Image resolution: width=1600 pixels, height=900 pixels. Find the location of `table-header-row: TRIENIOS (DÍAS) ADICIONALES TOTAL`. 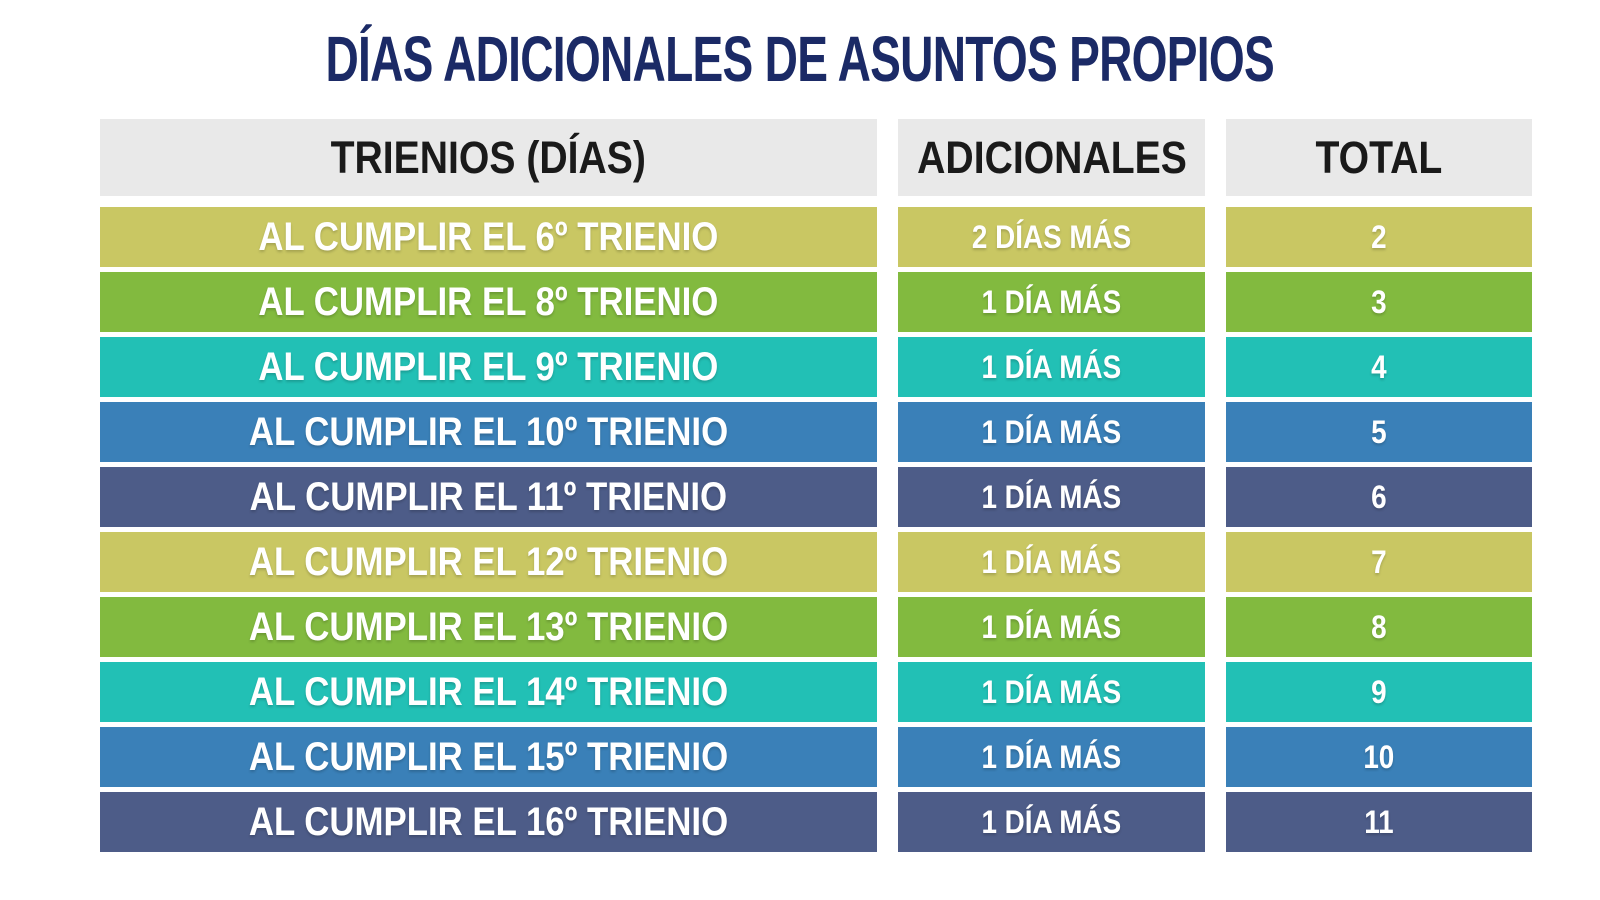

table-header-row: TRIENIOS (DÍAS) ADICIONALES TOTAL is located at coordinates (816, 157).